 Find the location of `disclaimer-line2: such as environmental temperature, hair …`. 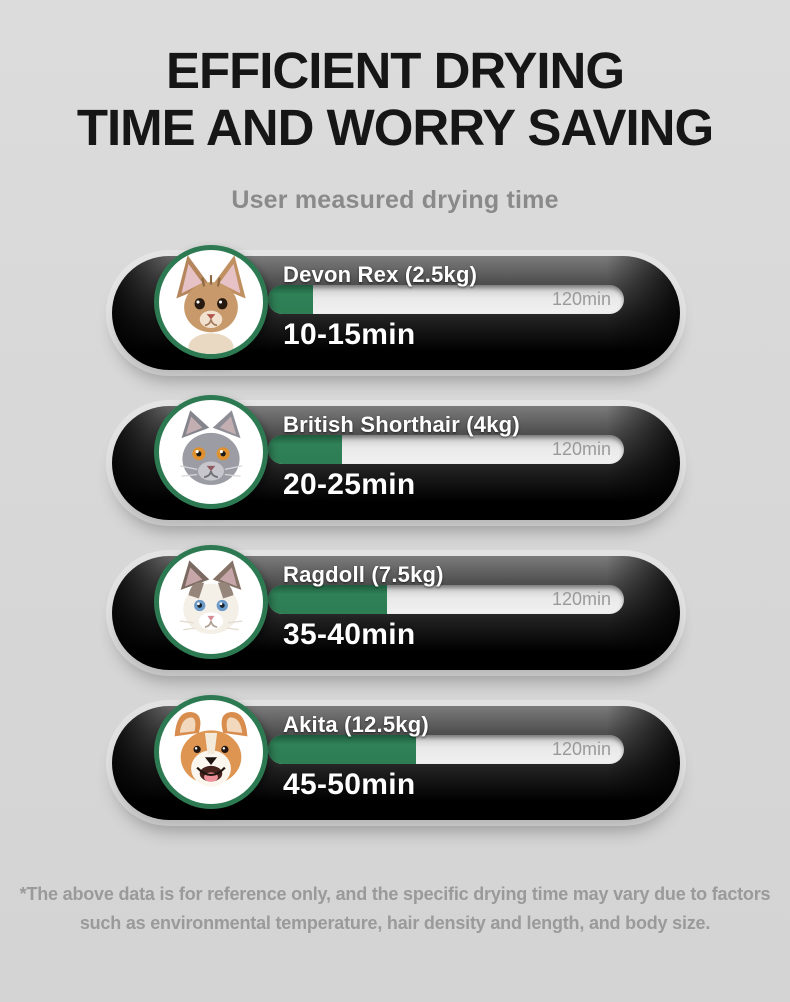

disclaimer-line2: such as environmental temperature, hair … is located at coordinates (395, 923).